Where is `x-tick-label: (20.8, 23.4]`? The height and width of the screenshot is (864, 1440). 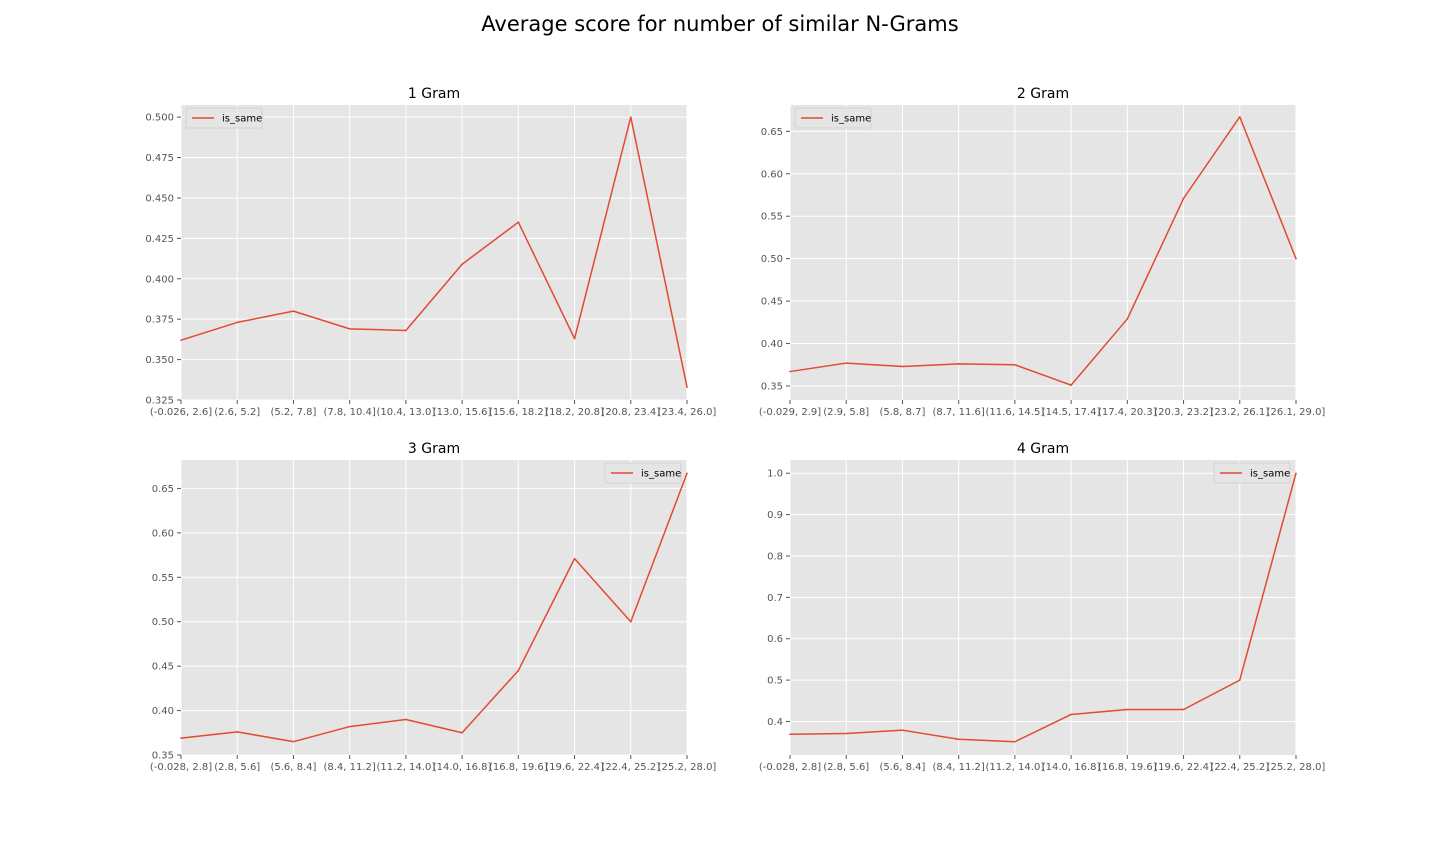 x-tick-label: (20.8, 23.4] is located at coordinates (630, 412).